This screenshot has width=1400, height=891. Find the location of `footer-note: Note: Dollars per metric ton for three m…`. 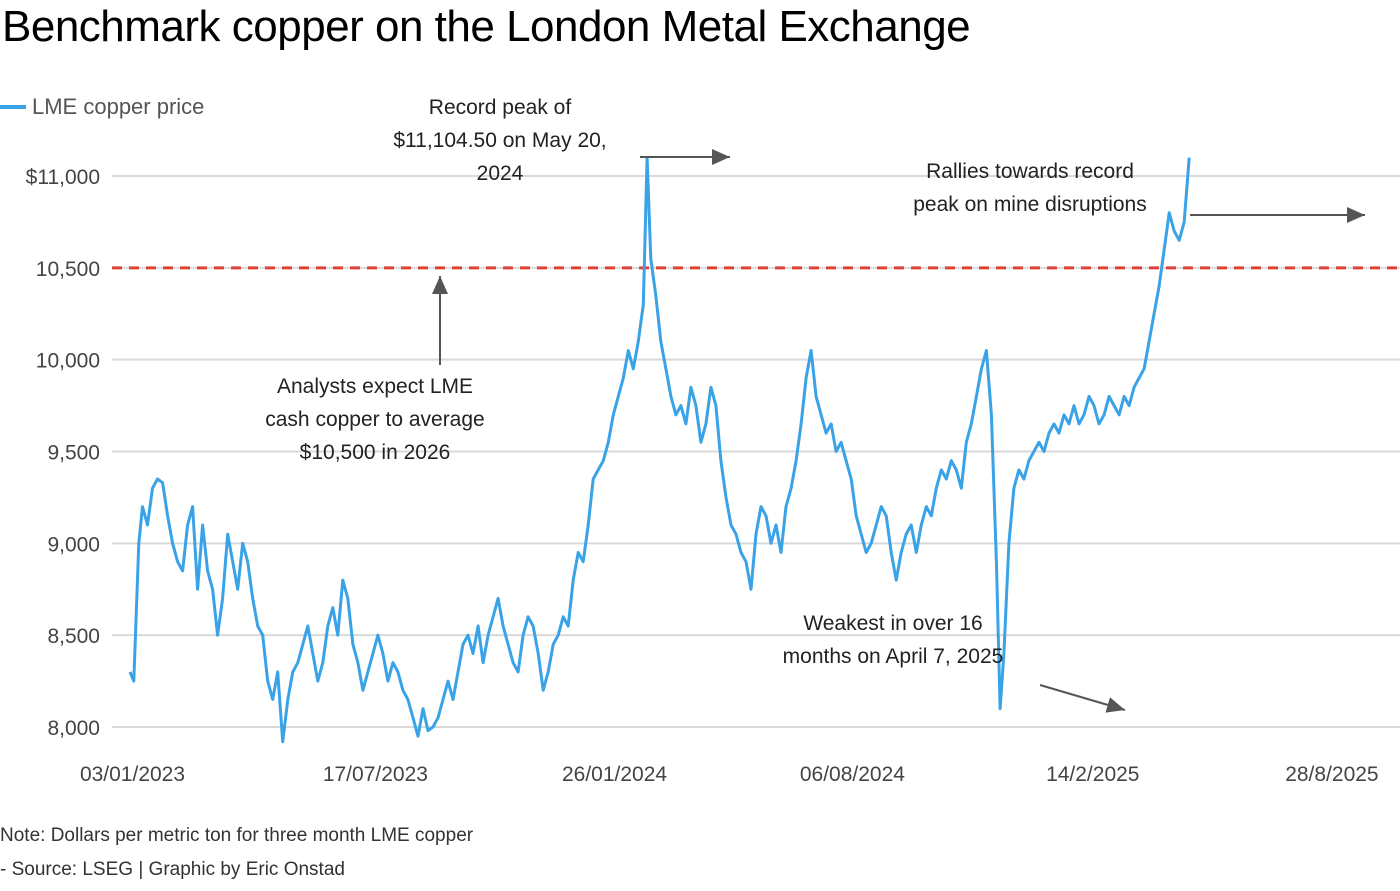

footer-note: Note: Dollars per metric ton for three m… is located at coordinates (237, 835).